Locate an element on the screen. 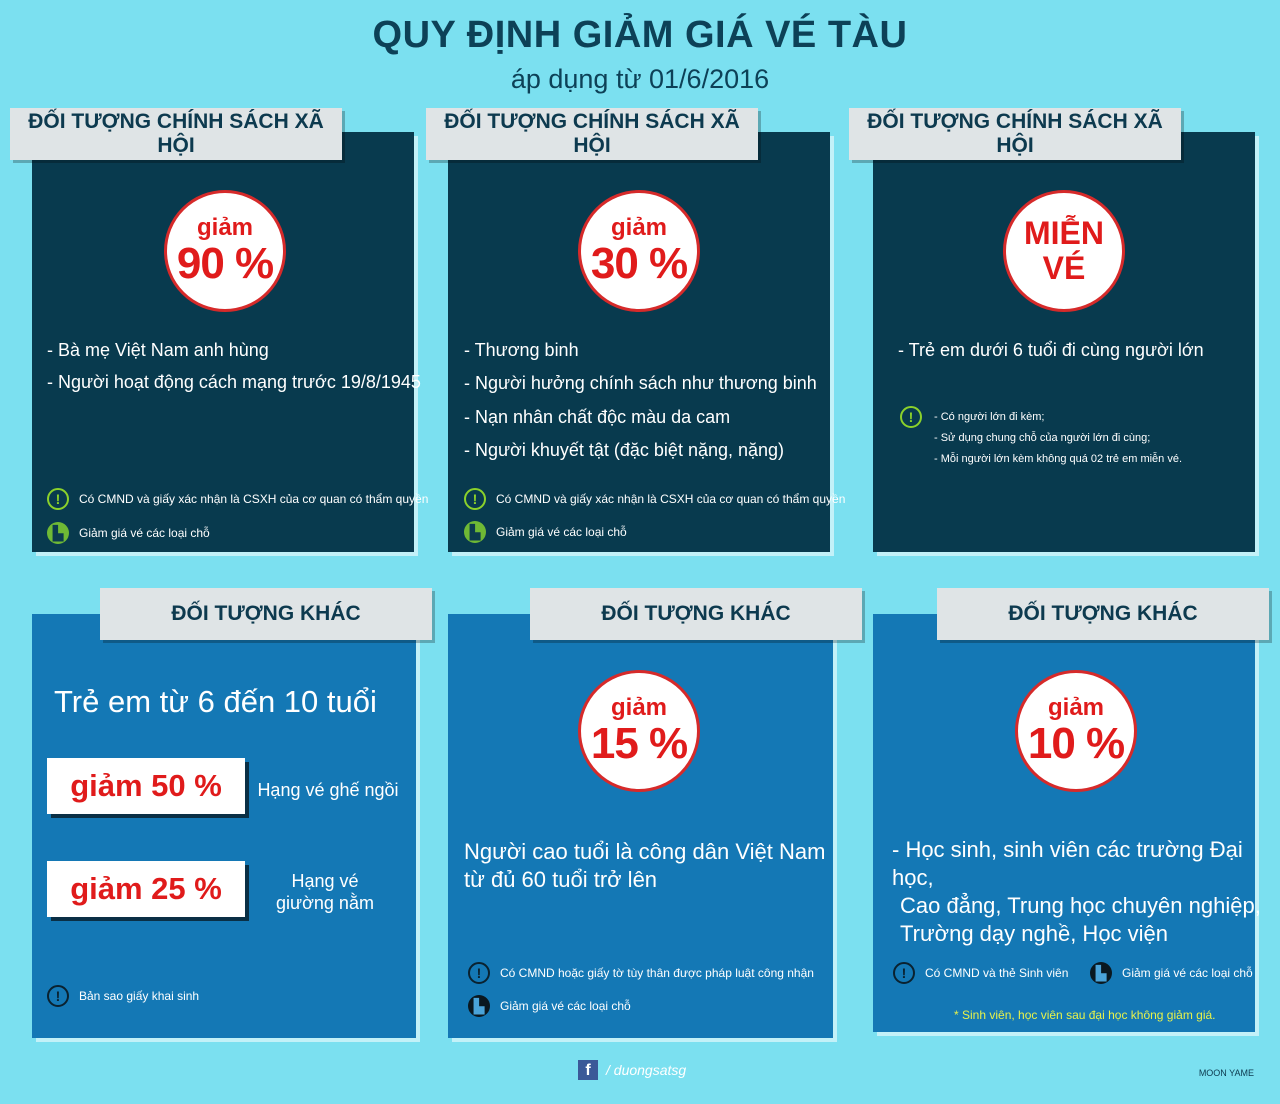 The height and width of the screenshot is (1104, 1280). discount-badge: giảm 10 % is located at coordinates (1076, 731).